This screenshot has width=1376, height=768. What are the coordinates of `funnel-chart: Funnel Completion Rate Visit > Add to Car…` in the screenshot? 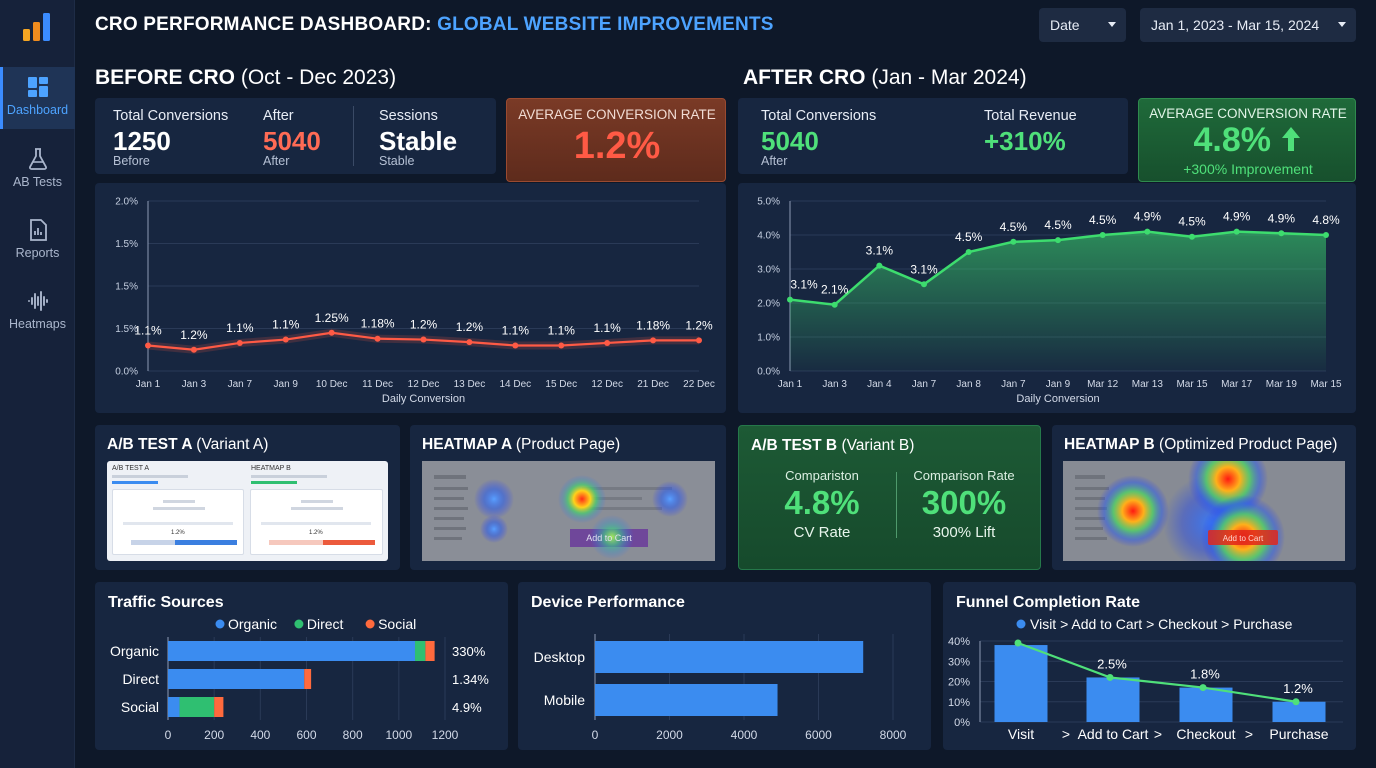 It's located at (1145, 668).